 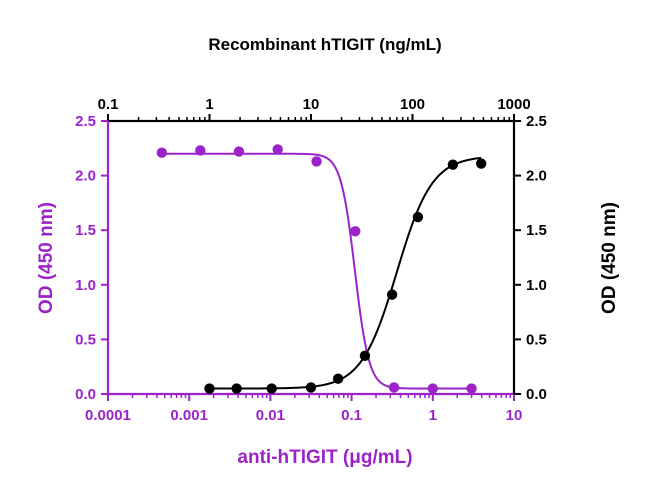 I want to click on right-y-axis-label: OD (450 nm), so click(x=609, y=258).